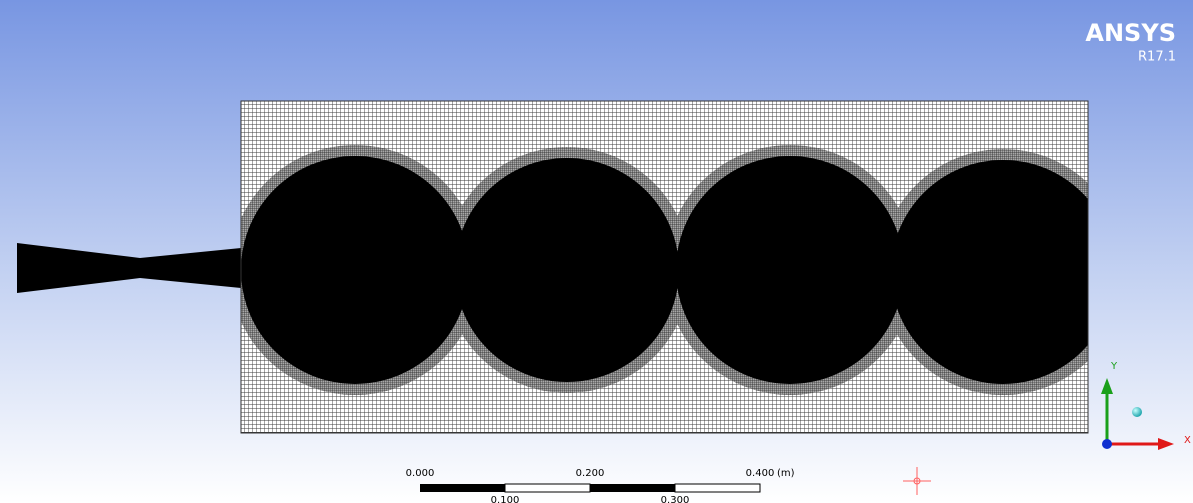 Image resolution: width=1193 pixels, height=503 pixels. What do you see at coordinates (1137, 414) in the screenshot?
I see `axis-triad` at bounding box center [1137, 414].